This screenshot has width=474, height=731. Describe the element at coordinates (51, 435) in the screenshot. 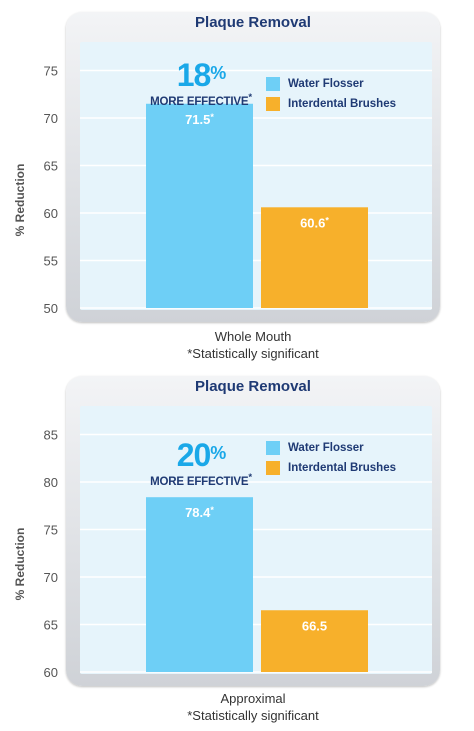

I see `y-tick-label: 85` at that location.